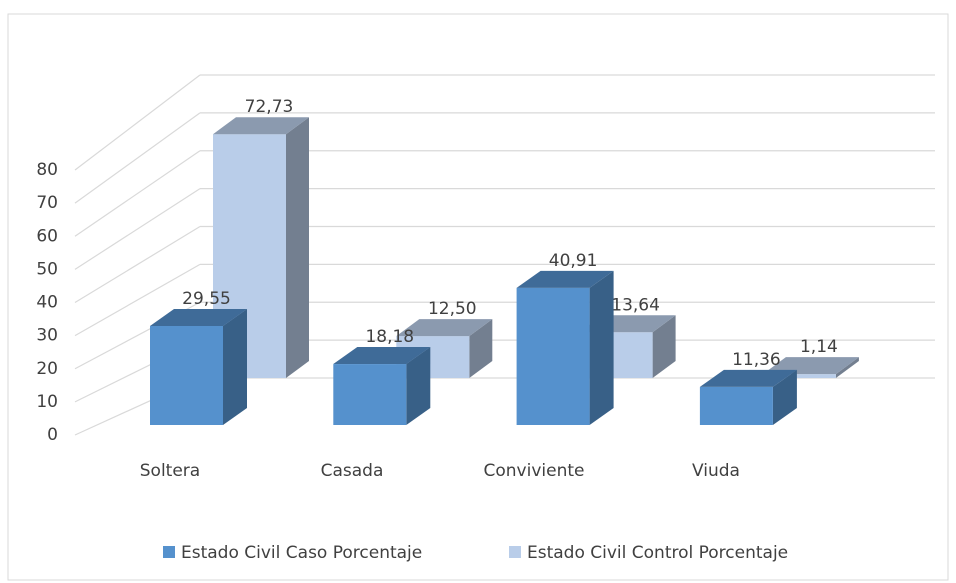 The width and height of the screenshot is (956, 583). I want to click on y-tick-label: 50, so click(47, 269).